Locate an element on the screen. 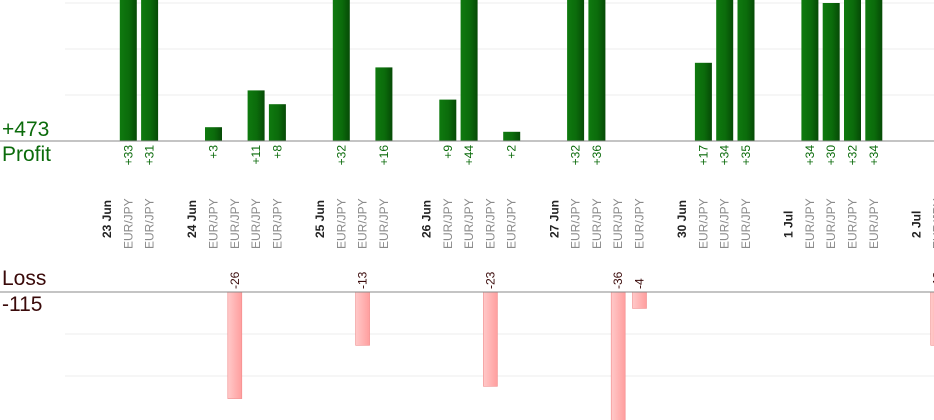 Image resolution: width=934 pixels, height=420 pixels. profit-label: Profit is located at coordinates (27, 154).